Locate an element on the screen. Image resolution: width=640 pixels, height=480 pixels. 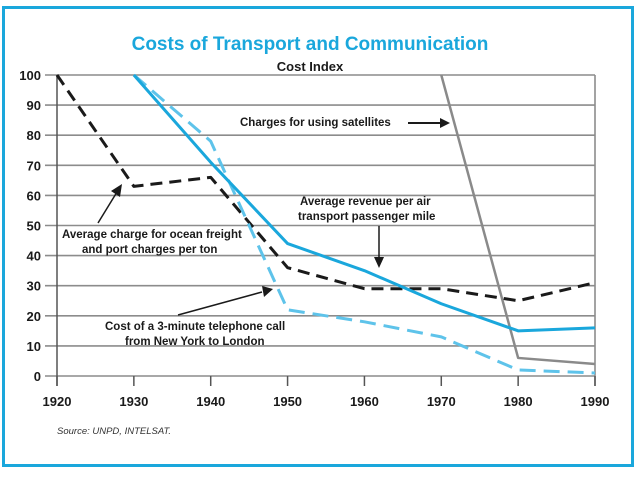
annotation-air-line2: transport passenger mile is located at coordinates (366, 217).